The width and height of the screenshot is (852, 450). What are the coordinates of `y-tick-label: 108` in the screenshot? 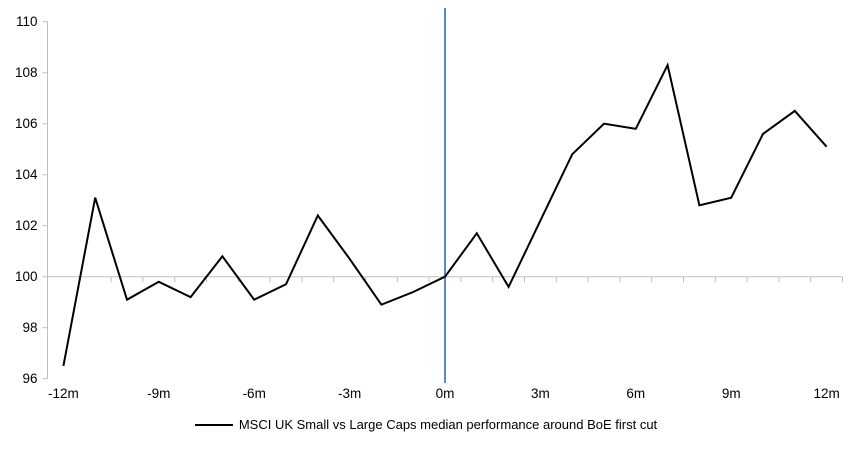 It's located at (26, 72).